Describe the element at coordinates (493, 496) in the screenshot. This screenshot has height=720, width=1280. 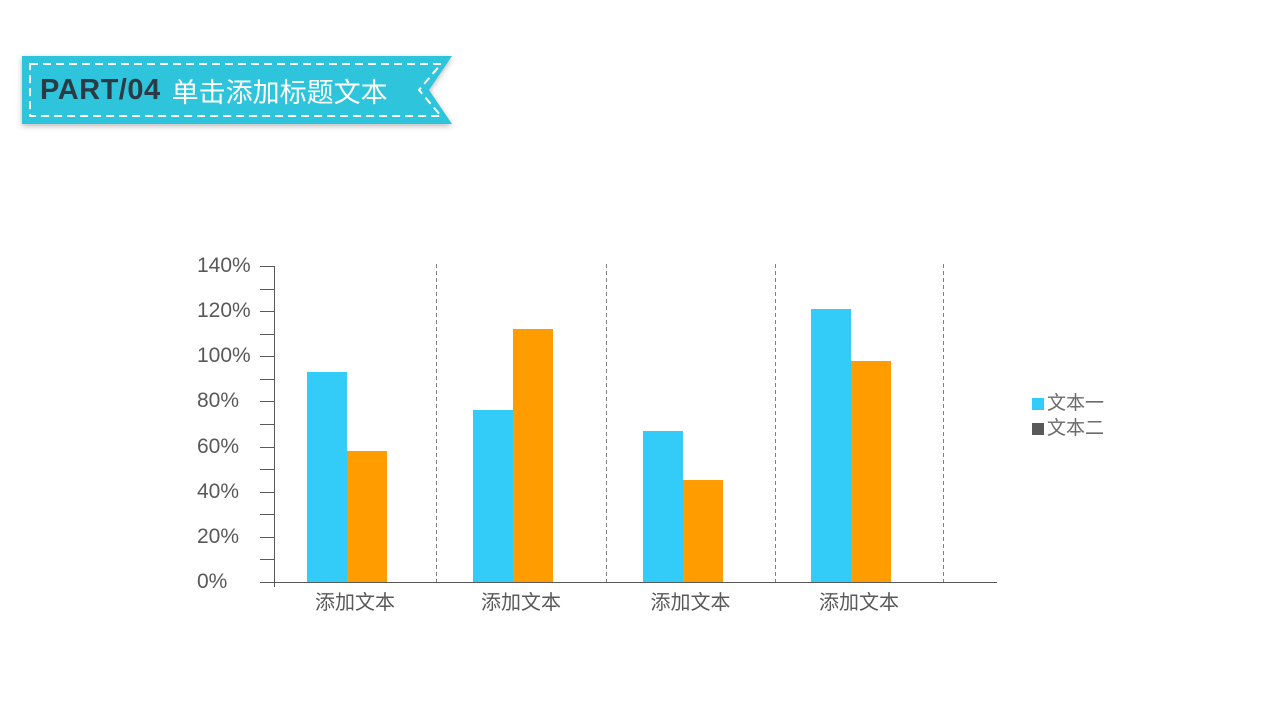
I see `bar-series1-group2` at that location.